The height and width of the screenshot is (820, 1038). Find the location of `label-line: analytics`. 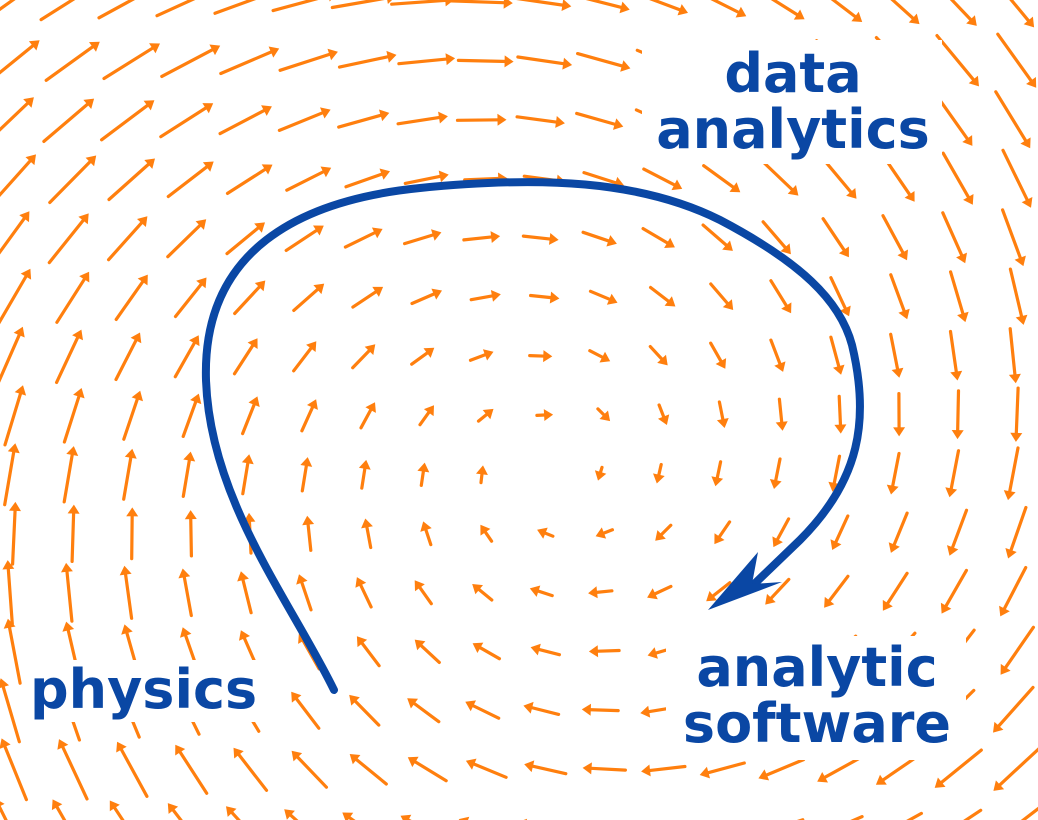

label-line: analytics is located at coordinates (793, 129).